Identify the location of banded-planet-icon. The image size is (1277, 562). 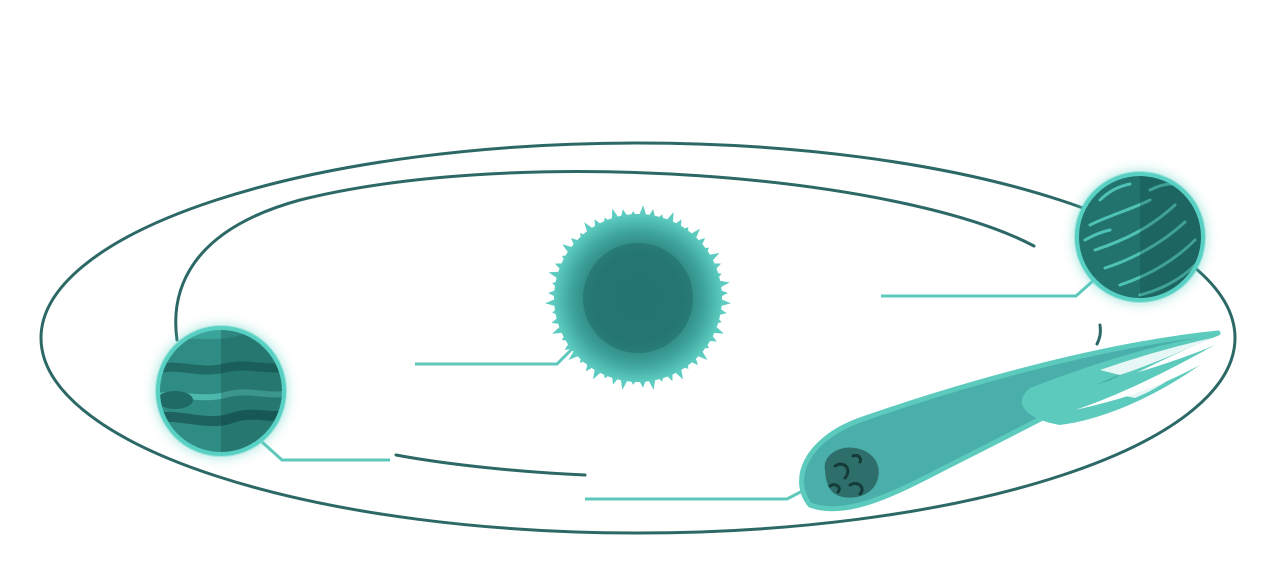
(221, 391).